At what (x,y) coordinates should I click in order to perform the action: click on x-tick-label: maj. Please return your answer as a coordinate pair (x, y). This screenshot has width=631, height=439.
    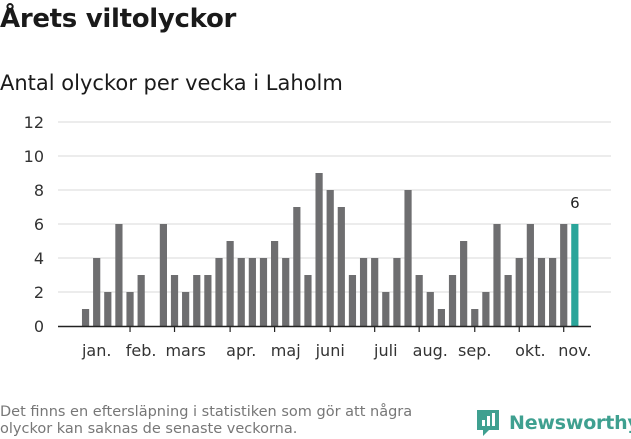
    Looking at the image, I should click on (286, 350).